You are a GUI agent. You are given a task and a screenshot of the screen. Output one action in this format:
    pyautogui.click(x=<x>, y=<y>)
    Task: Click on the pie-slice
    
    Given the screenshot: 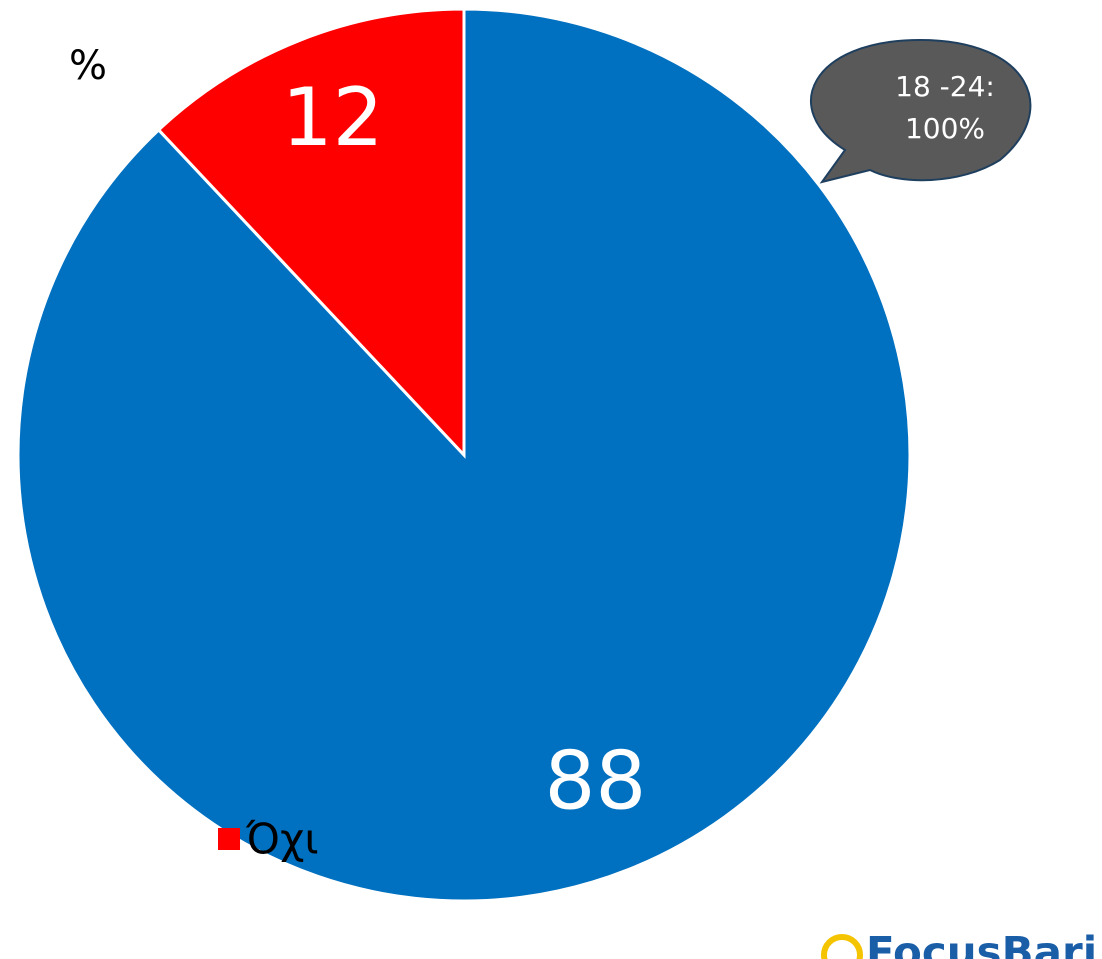 What is the action you would take?
    pyautogui.click(x=311, y=233)
    